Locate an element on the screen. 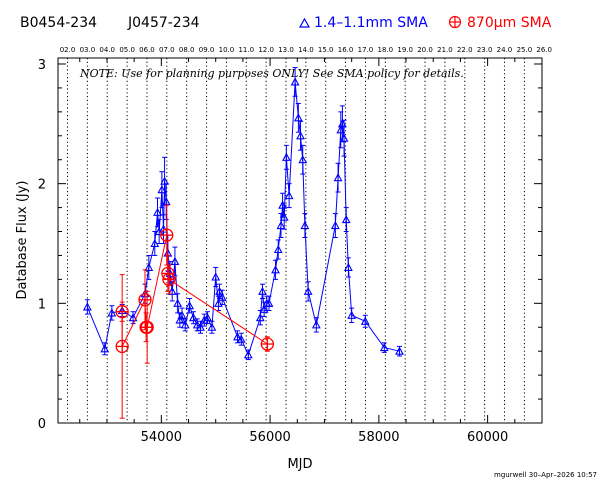  top-axis-label: 20.0 is located at coordinates (425, 50).